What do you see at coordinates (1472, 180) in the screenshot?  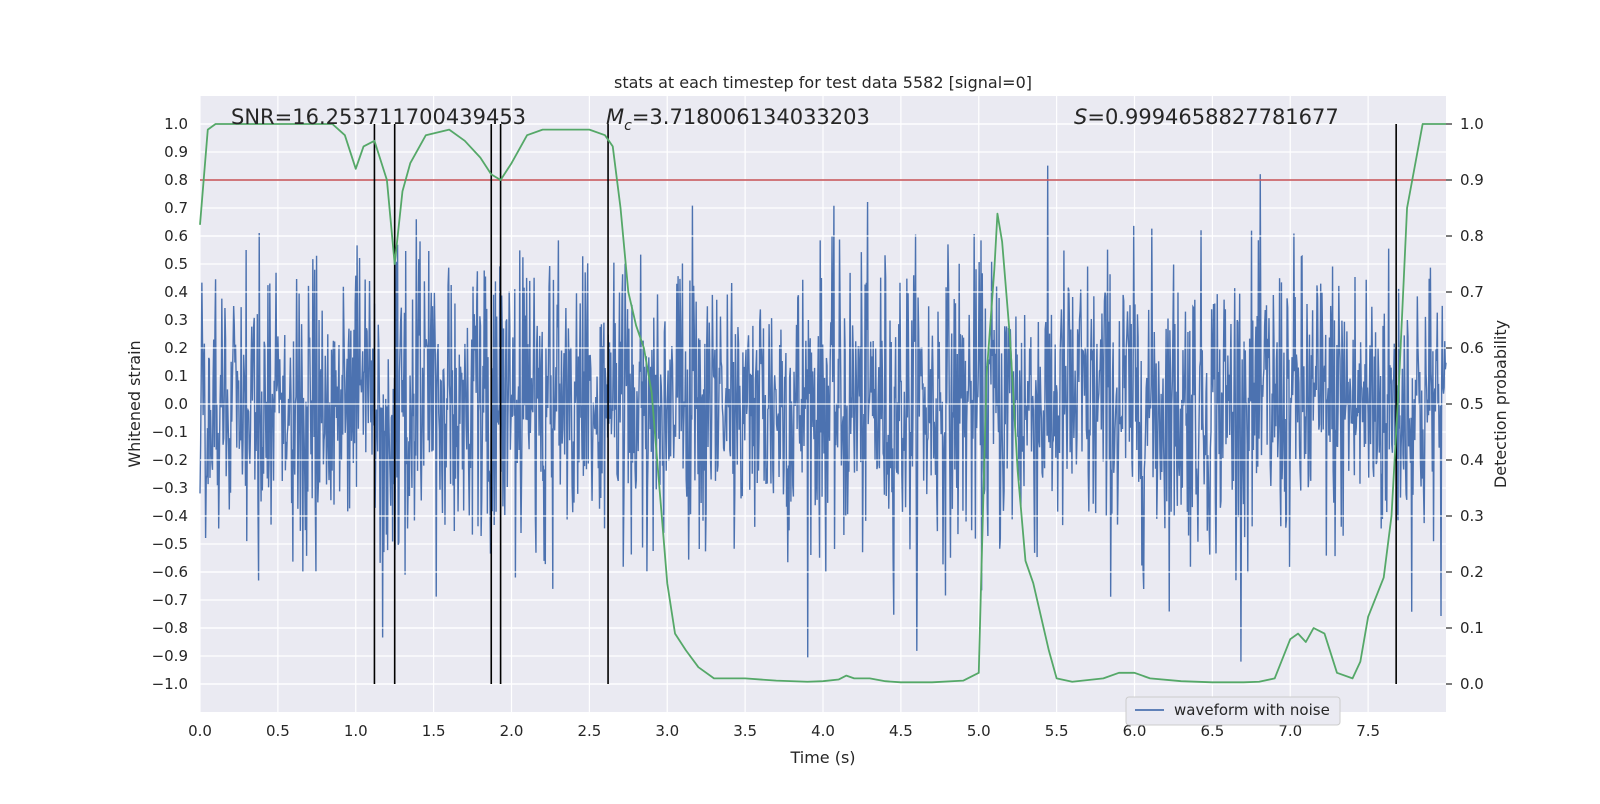 I see `y2-tick-label: 0.9` at bounding box center [1472, 180].